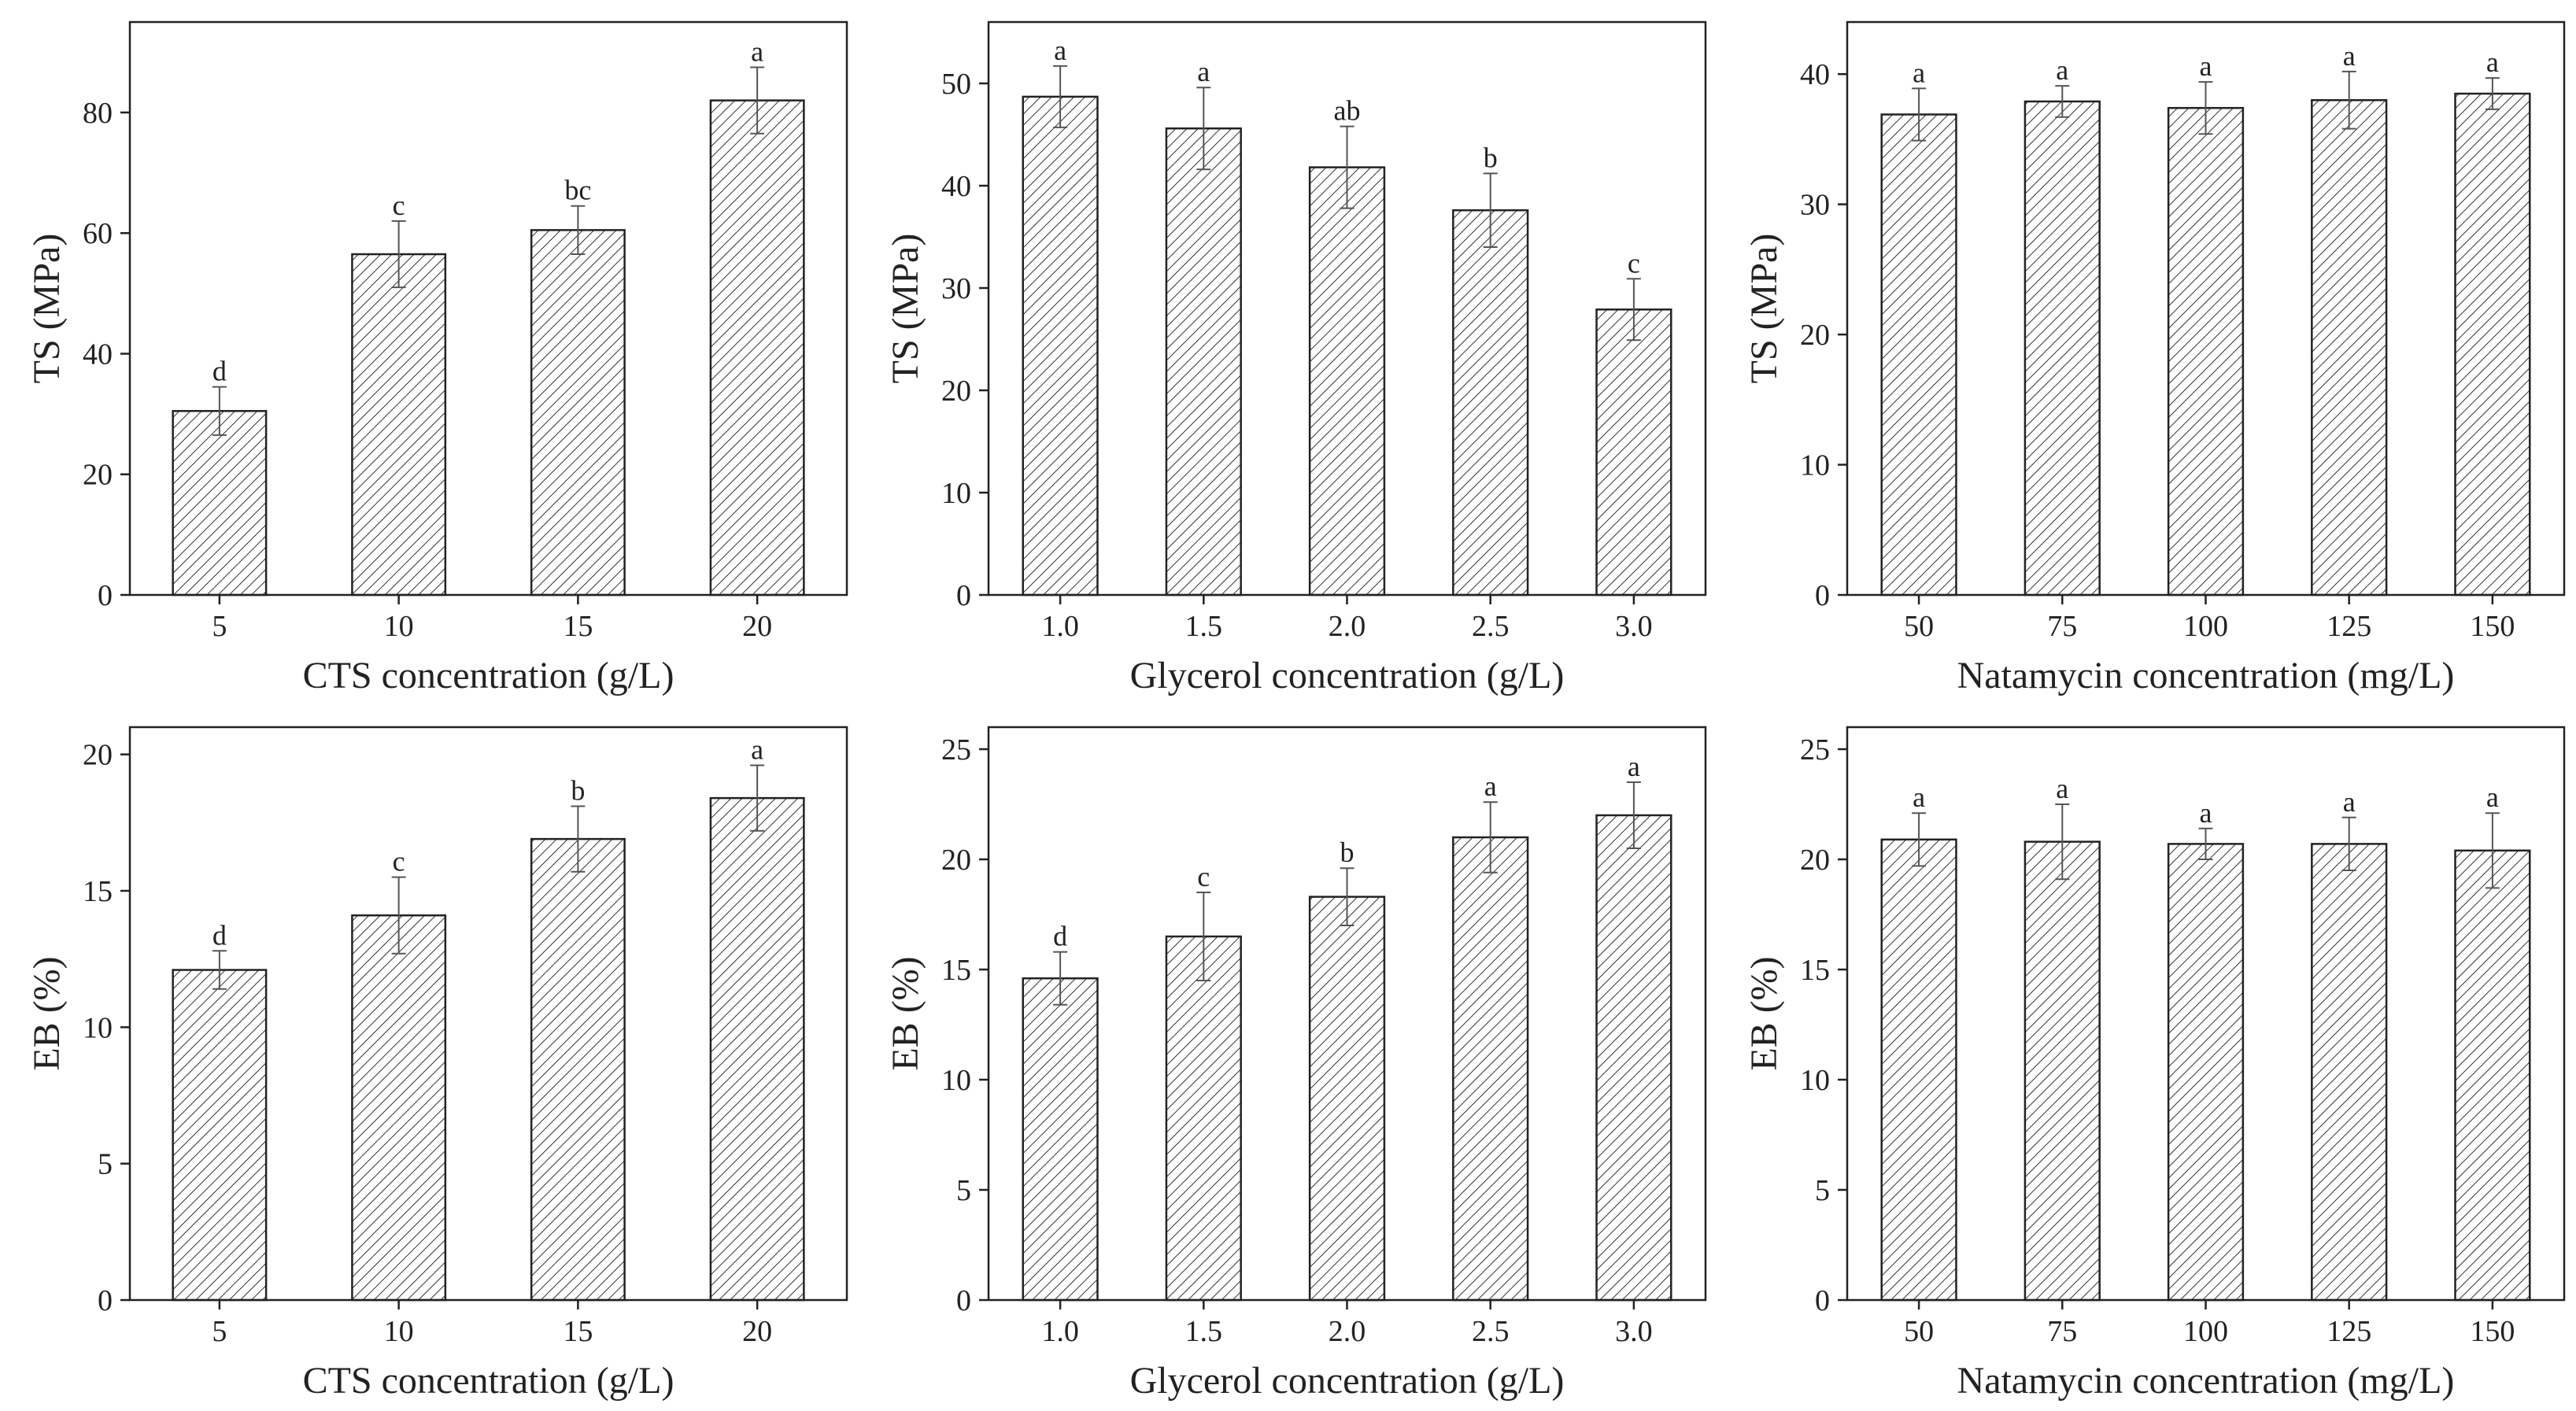 The height and width of the screenshot is (1411, 2576). Describe the element at coordinates (488, 1381) in the screenshot. I see `x-axis-label: CTS concentration (g/L)` at that location.